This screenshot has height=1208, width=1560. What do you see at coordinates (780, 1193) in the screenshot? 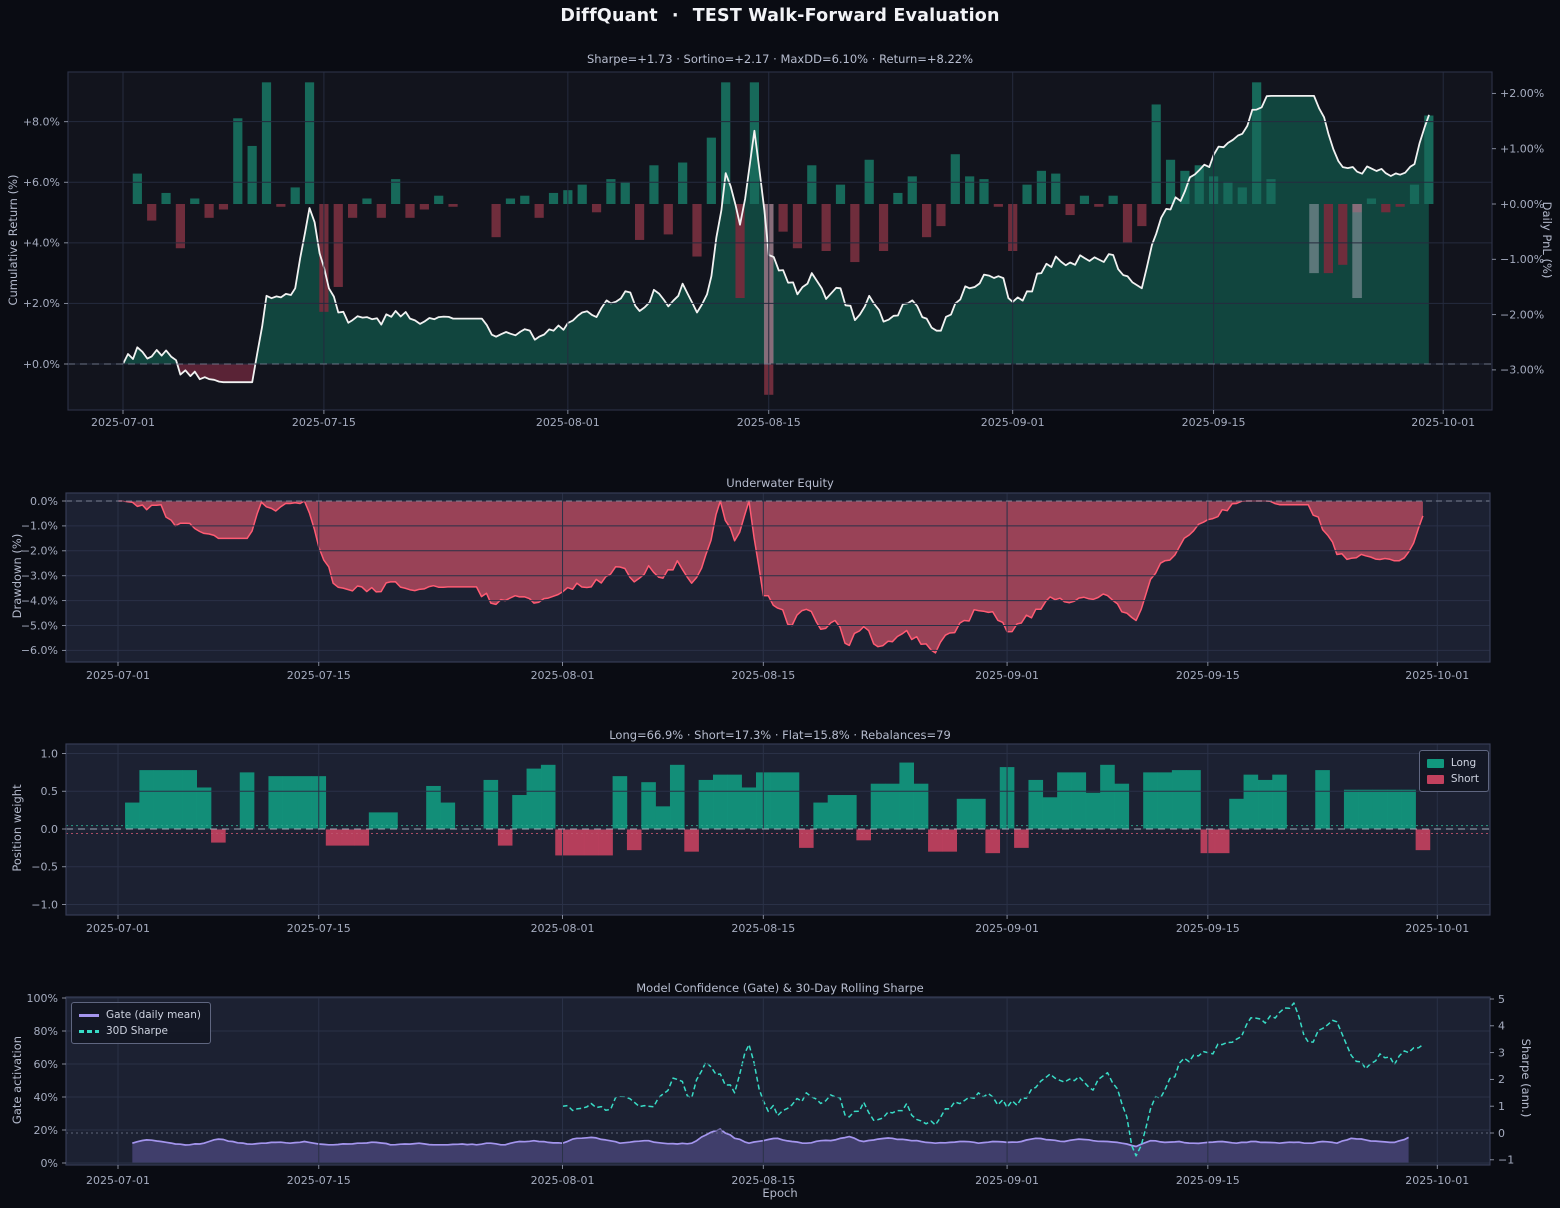
I see `axis-label-epoch: Epoch` at bounding box center [780, 1193].